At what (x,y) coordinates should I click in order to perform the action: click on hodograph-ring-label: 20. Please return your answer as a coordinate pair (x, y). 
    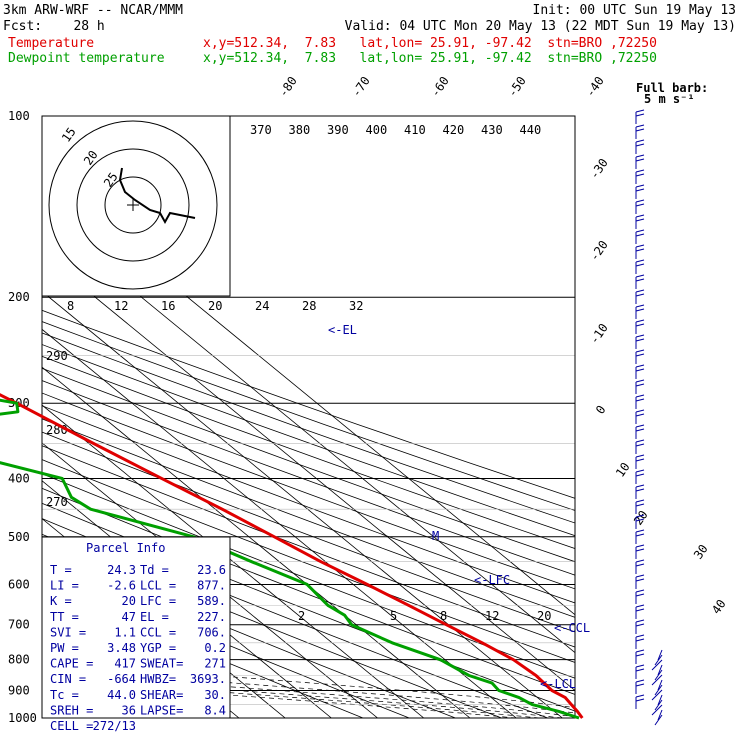
    Looking at the image, I should click on (91, 158).